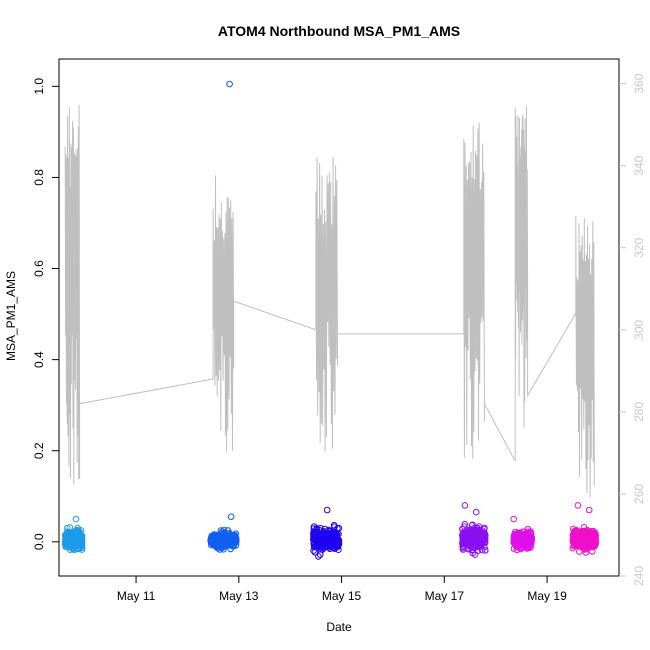  I want to click on y2-tick-label: 320, so click(639, 247).